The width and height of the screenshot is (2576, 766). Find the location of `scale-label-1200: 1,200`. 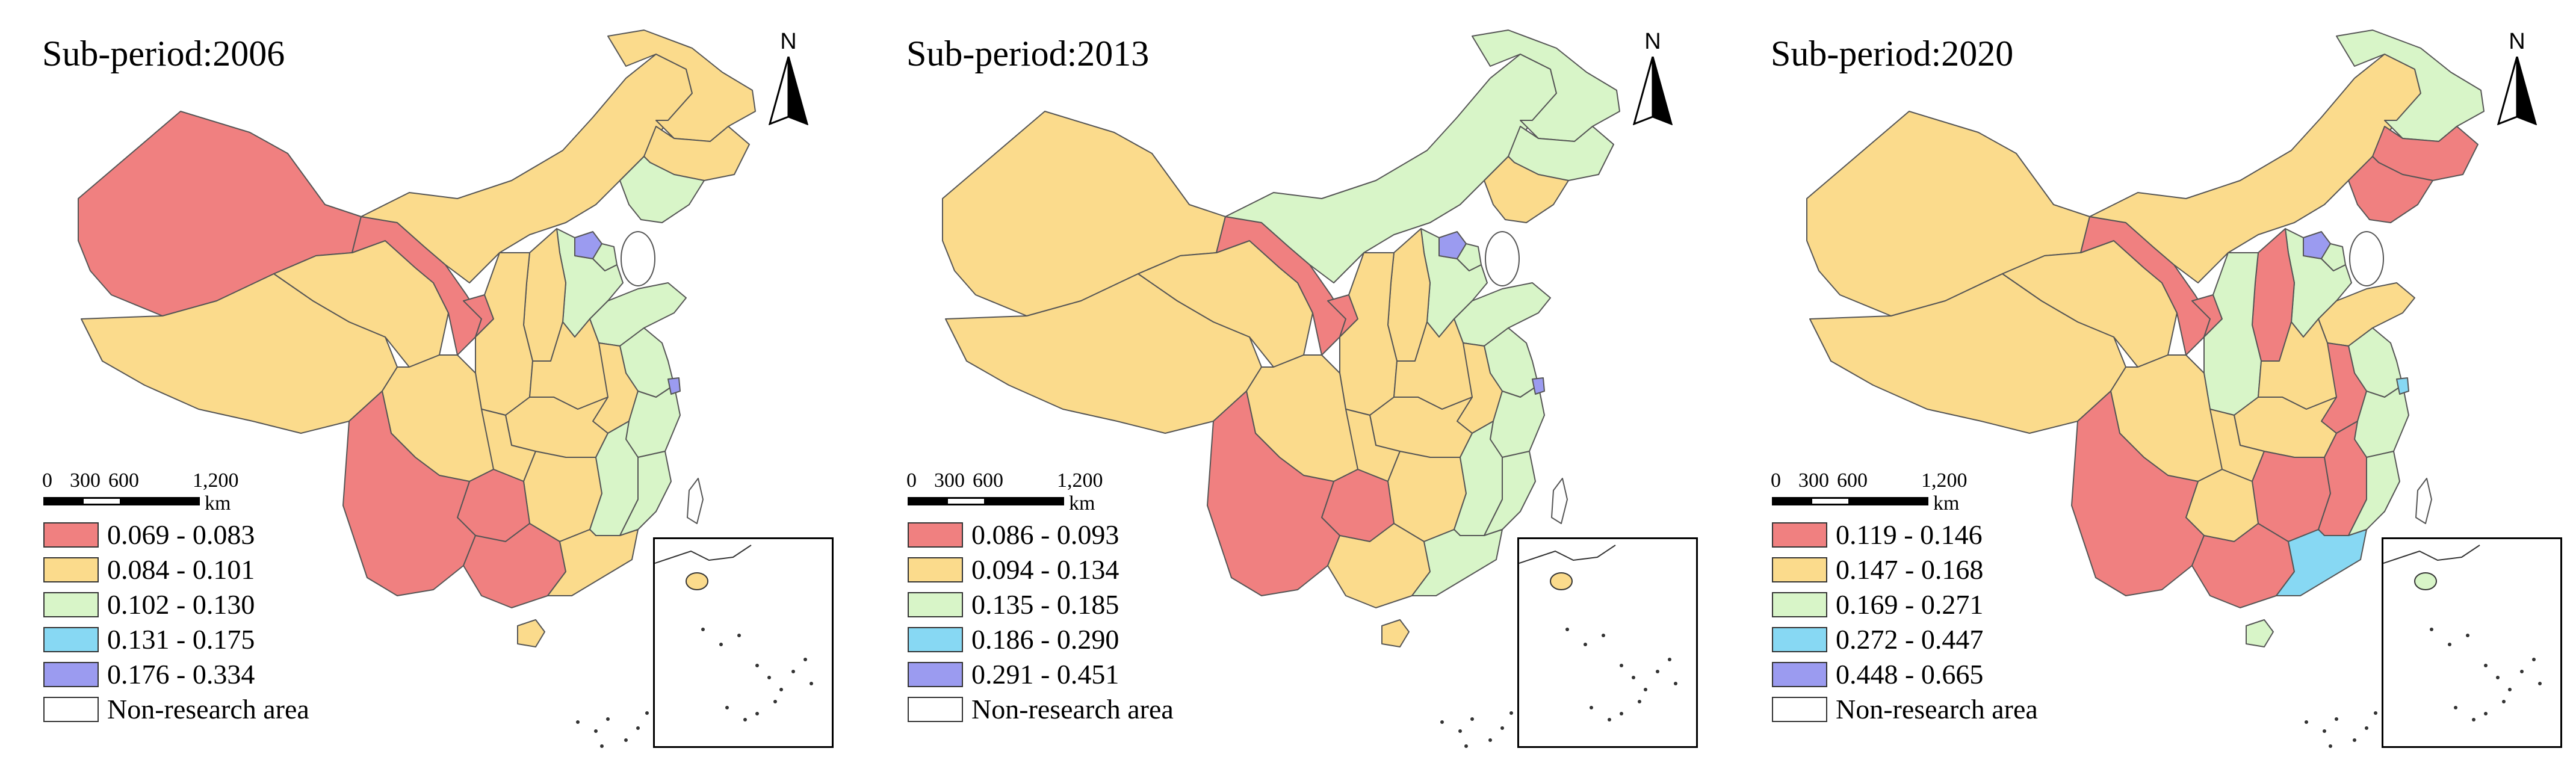

scale-label-1200: 1,200 is located at coordinates (1080, 480).